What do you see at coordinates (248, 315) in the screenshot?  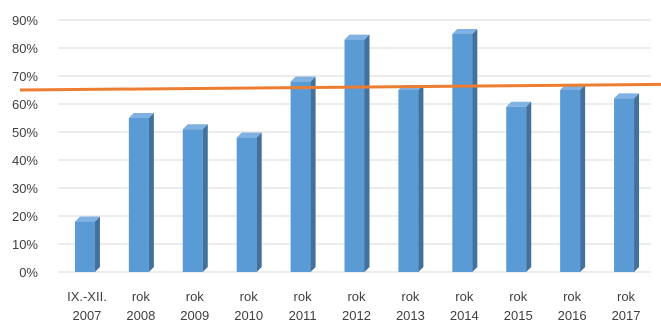 I see `x-tick-label: 2010` at bounding box center [248, 315].